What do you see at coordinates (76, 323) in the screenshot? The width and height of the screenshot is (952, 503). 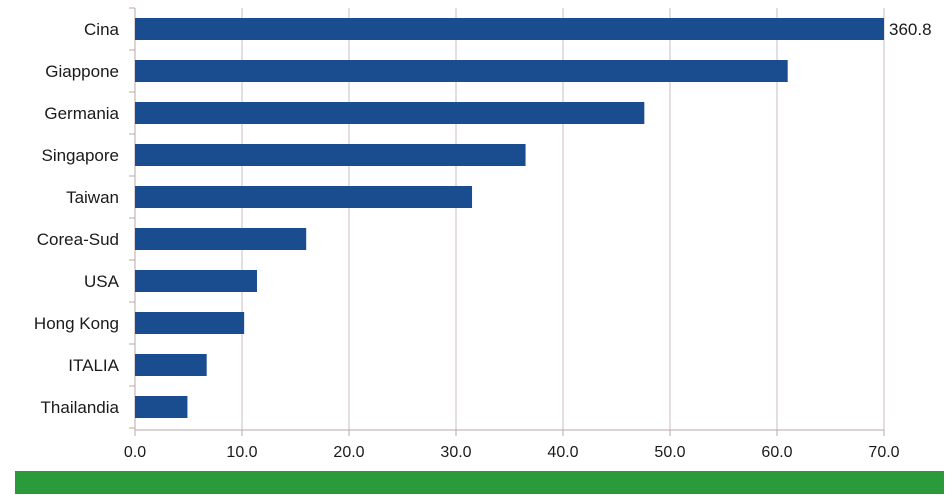 I see `category-label: Hong Kong` at bounding box center [76, 323].